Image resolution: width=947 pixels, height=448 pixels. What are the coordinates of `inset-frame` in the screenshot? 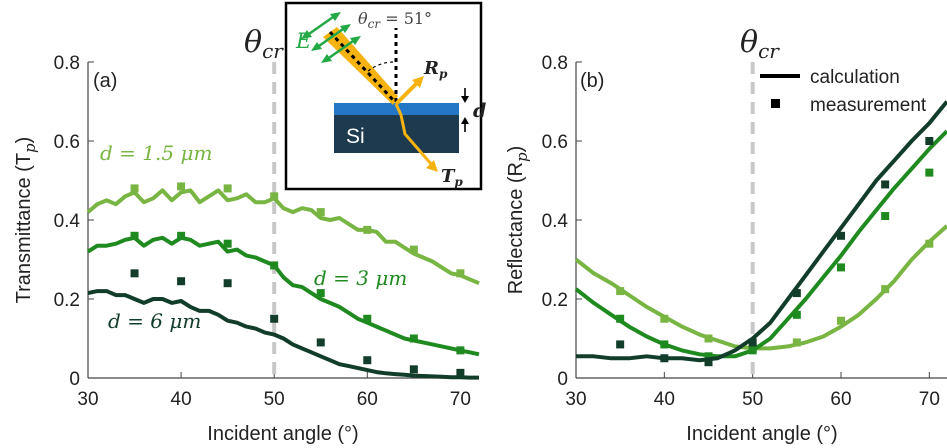 It's located at (383, 96).